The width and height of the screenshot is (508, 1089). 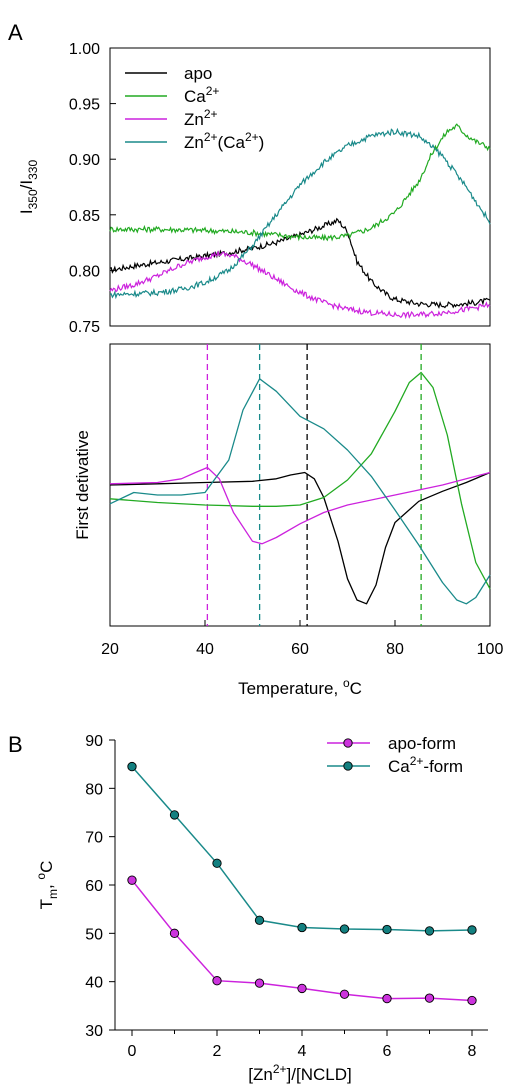 What do you see at coordinates (84, 216) in the screenshot?
I see `panel-a-top-y-tick-label: 0.85` at bounding box center [84, 216].